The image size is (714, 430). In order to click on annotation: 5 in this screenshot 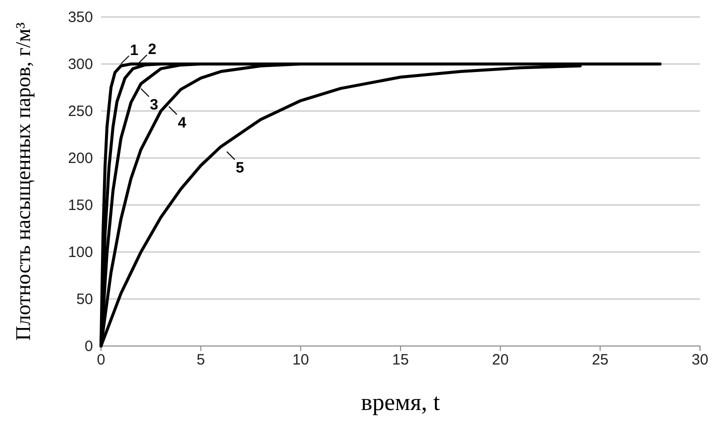, I will do `click(240, 168)`.